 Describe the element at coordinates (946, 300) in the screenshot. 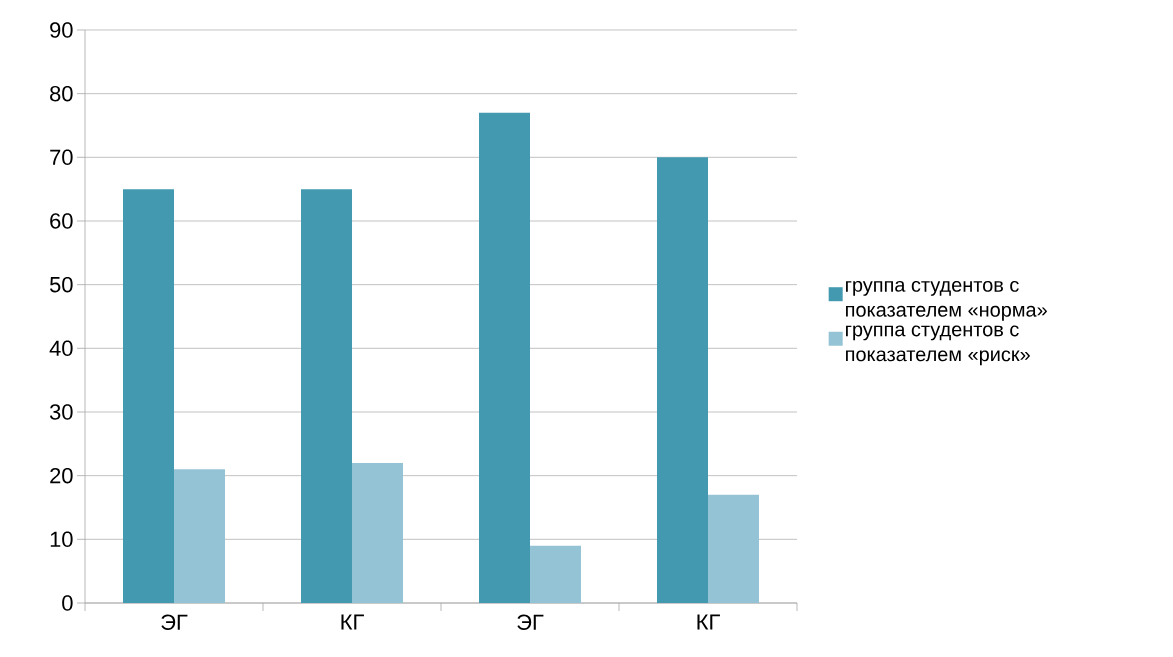

I see `legend-label: группа студентов с показателем «норма»` at that location.